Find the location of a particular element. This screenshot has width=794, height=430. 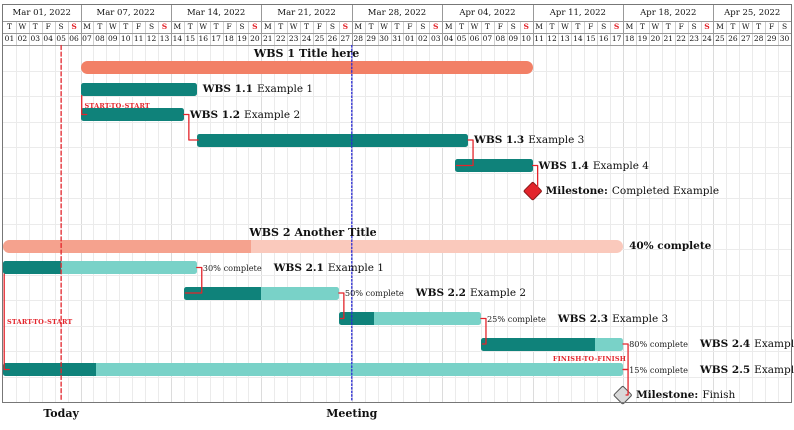

task-label-row: WBS 1.2 Example 2 is located at coordinates (245, 114).